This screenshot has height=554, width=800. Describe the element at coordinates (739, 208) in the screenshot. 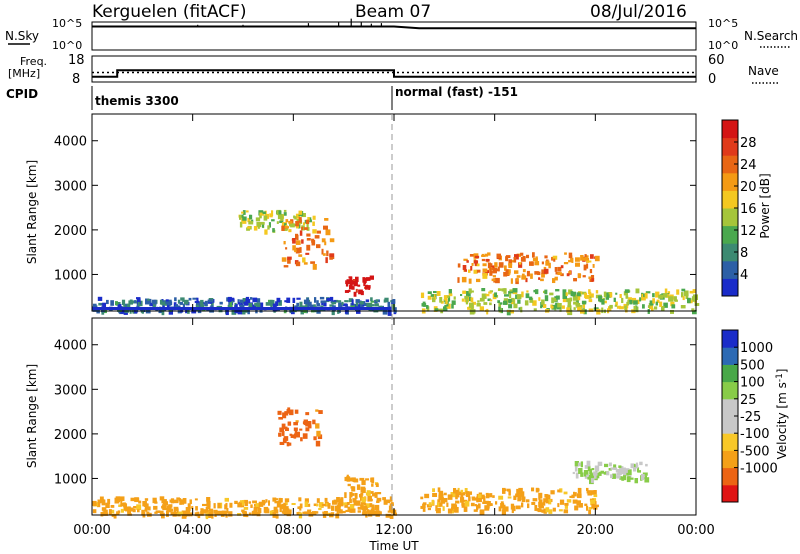

I see `power-colorbar: 4 8 12 16 20 24 28` at that location.